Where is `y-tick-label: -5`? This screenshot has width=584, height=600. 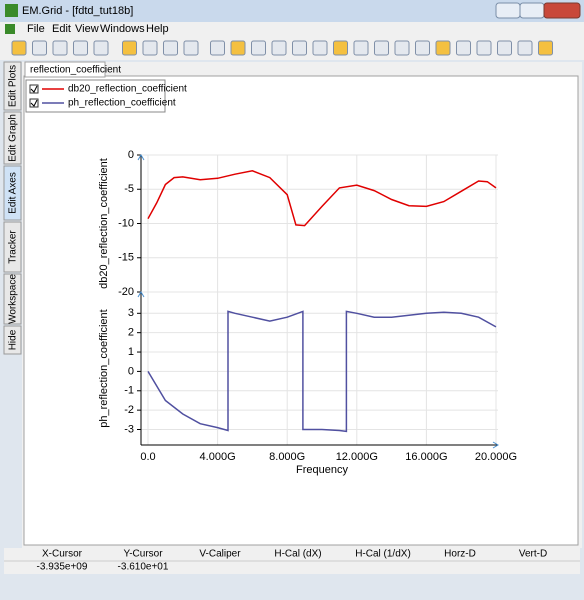
y-tick-label: -5 is located at coordinates (129, 189).